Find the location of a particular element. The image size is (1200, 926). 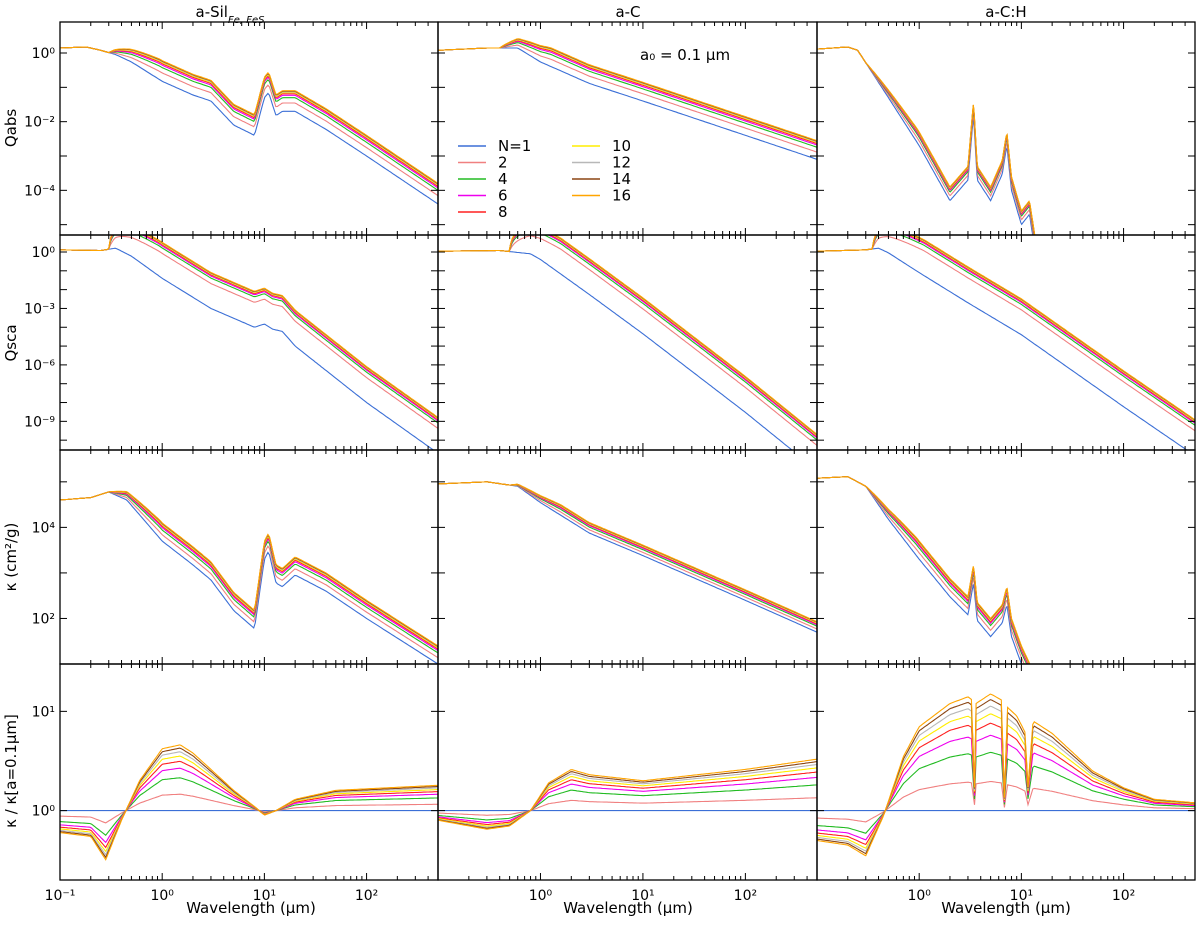

series-N16-r1c2 is located at coordinates (627, 90).